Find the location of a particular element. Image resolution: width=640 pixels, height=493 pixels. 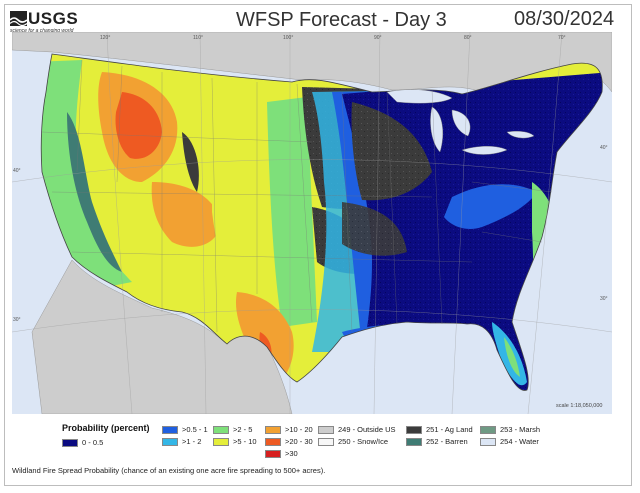

legend-label: 254 - Water is located at coordinates (519, 441).